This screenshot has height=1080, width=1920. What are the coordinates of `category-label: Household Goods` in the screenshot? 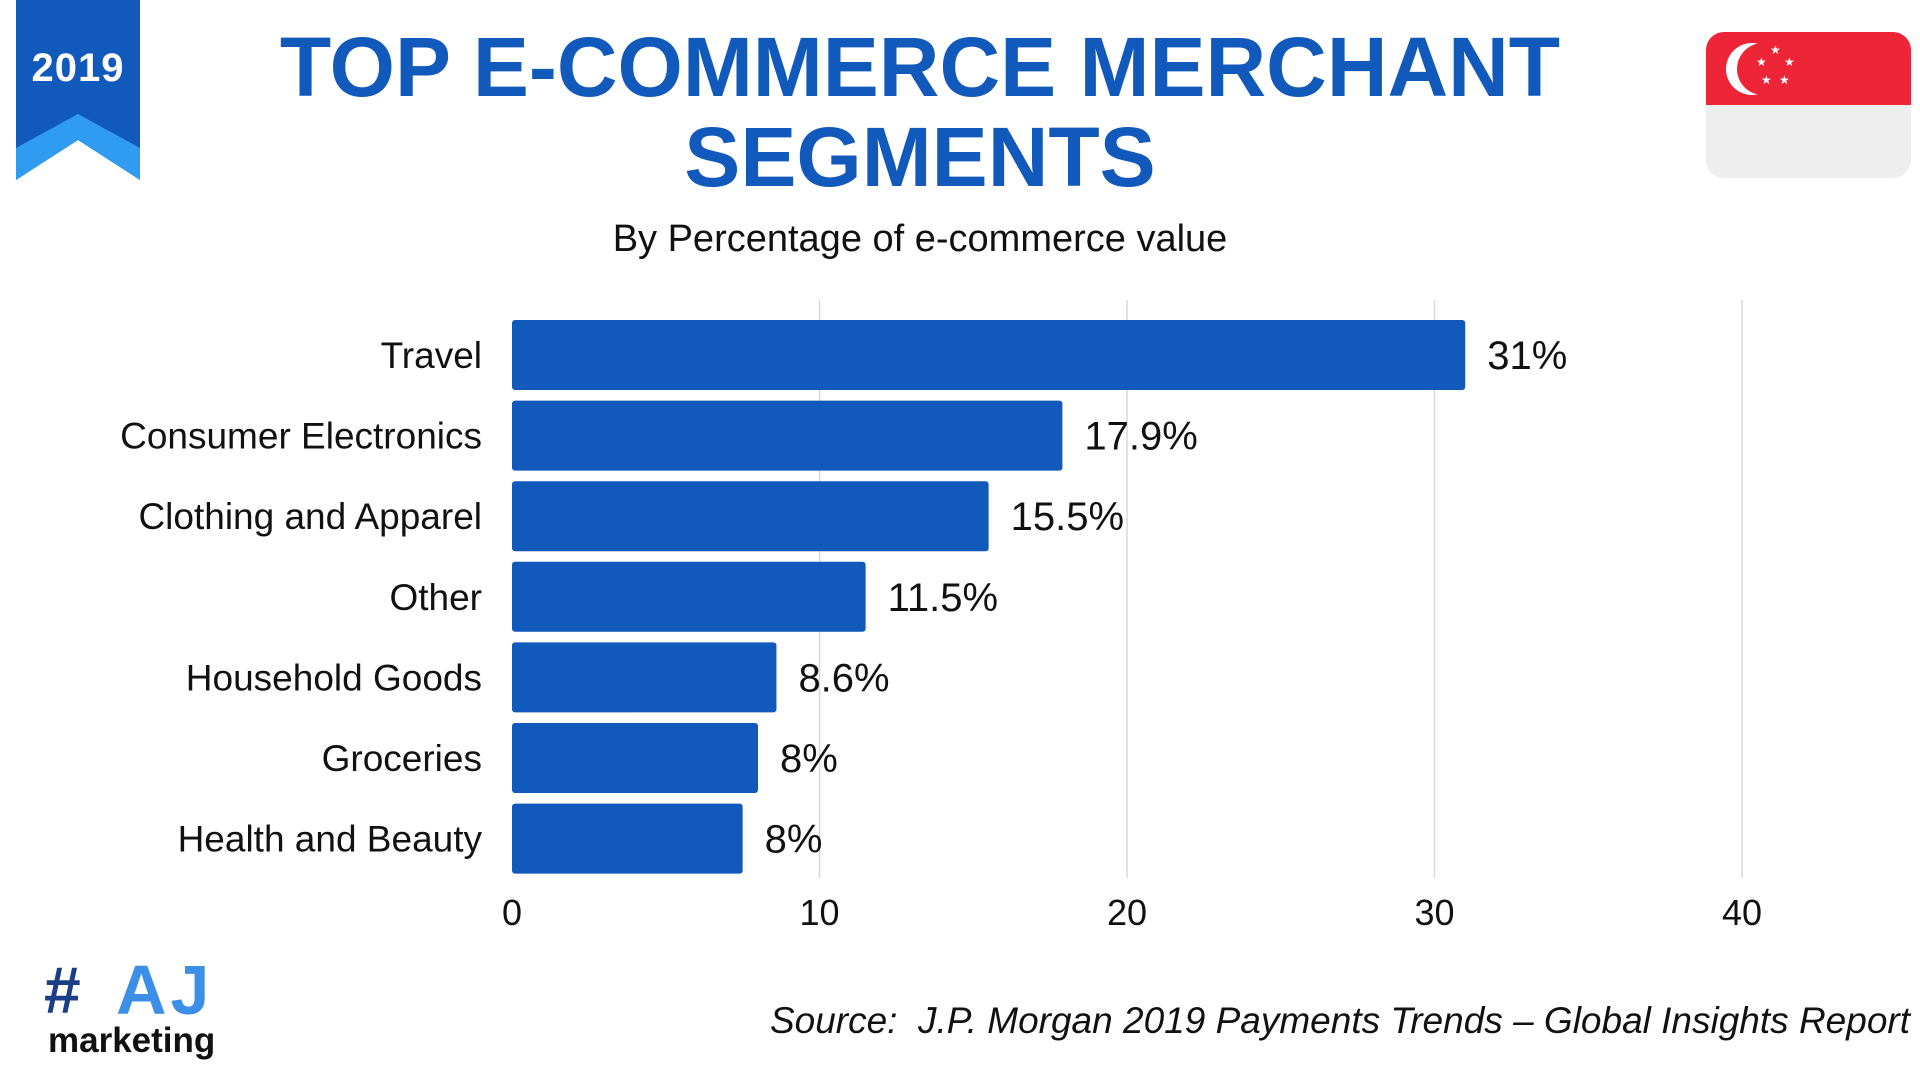 It's located at (334, 677).